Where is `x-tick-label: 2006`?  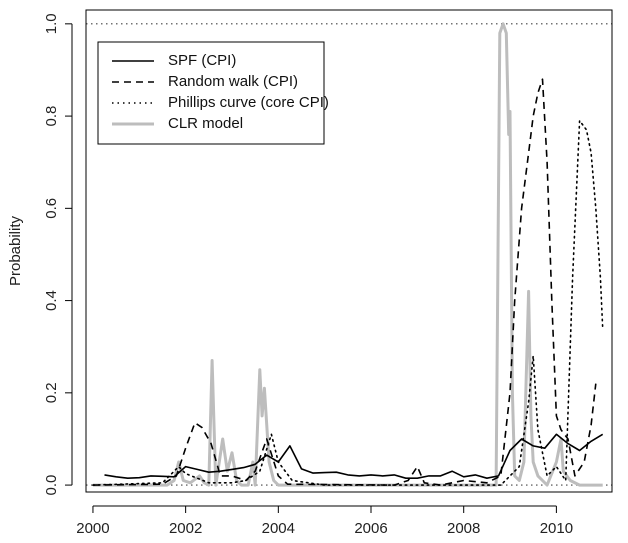
x-tick-label: 2006 is located at coordinates (370, 528).